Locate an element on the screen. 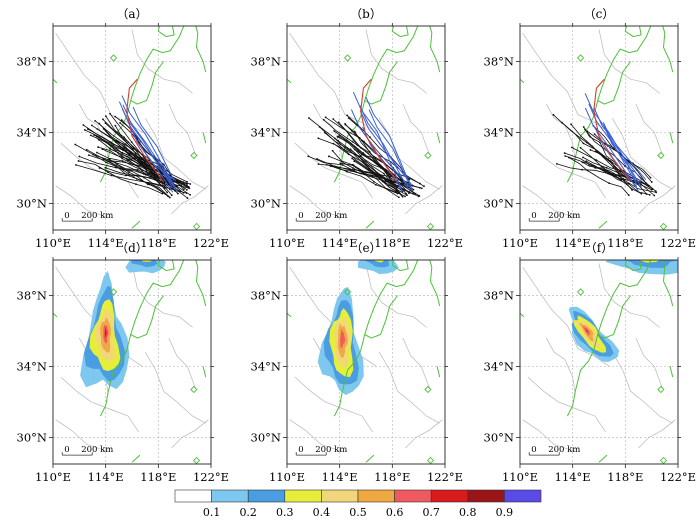 The width and height of the screenshot is (700, 522). scale-bar-zero: 0 is located at coordinates (300, 216).